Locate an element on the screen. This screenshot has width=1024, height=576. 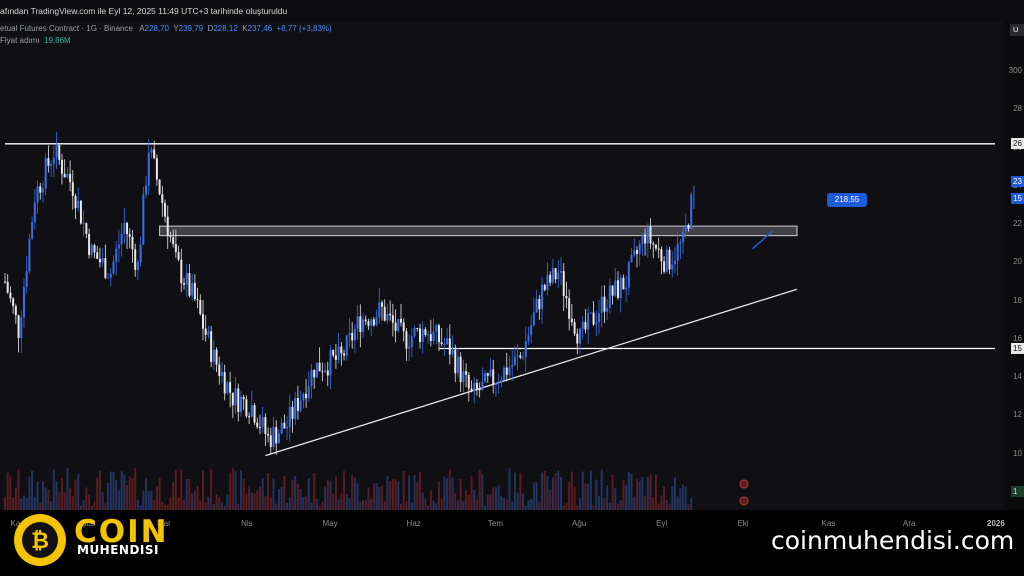
price-scale is located at coordinates (1014, 272).